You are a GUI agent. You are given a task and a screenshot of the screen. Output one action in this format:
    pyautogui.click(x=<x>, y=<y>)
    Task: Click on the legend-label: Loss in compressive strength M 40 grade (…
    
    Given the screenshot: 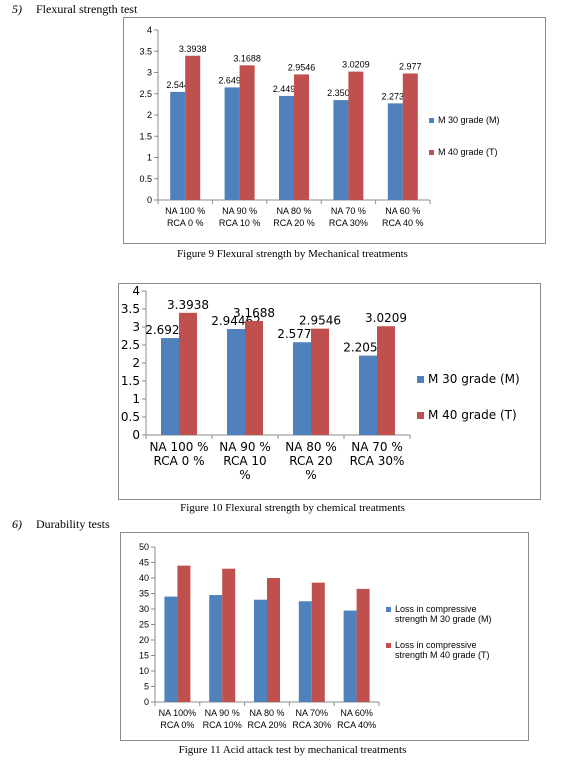 What is the action you would take?
    pyautogui.click(x=442, y=650)
    